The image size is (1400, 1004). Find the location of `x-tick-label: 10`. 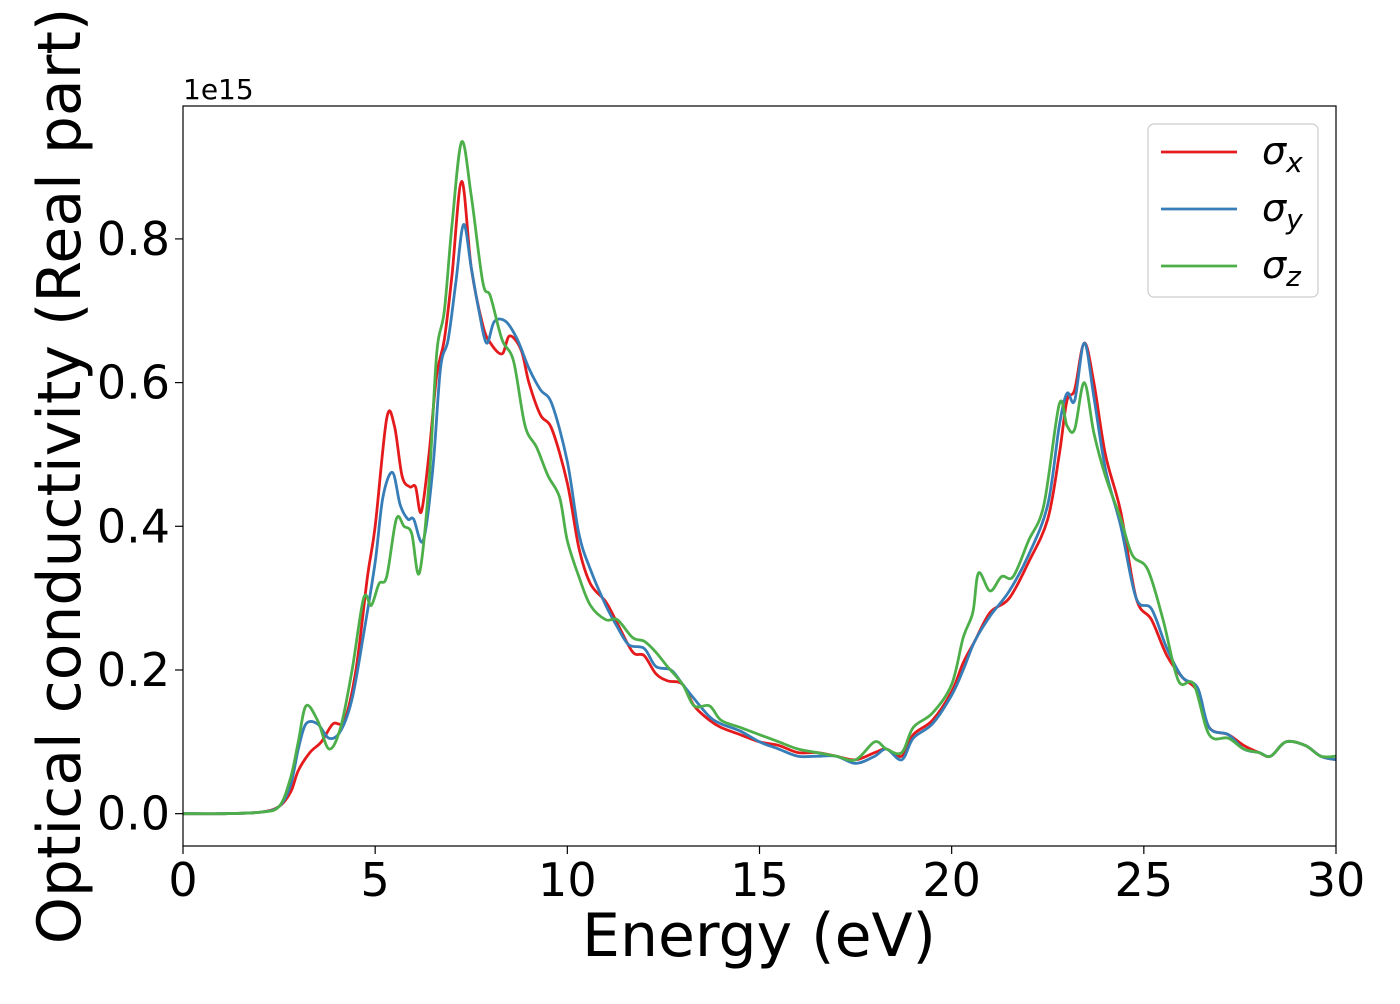

x-tick-label: 10 is located at coordinates (567, 880).